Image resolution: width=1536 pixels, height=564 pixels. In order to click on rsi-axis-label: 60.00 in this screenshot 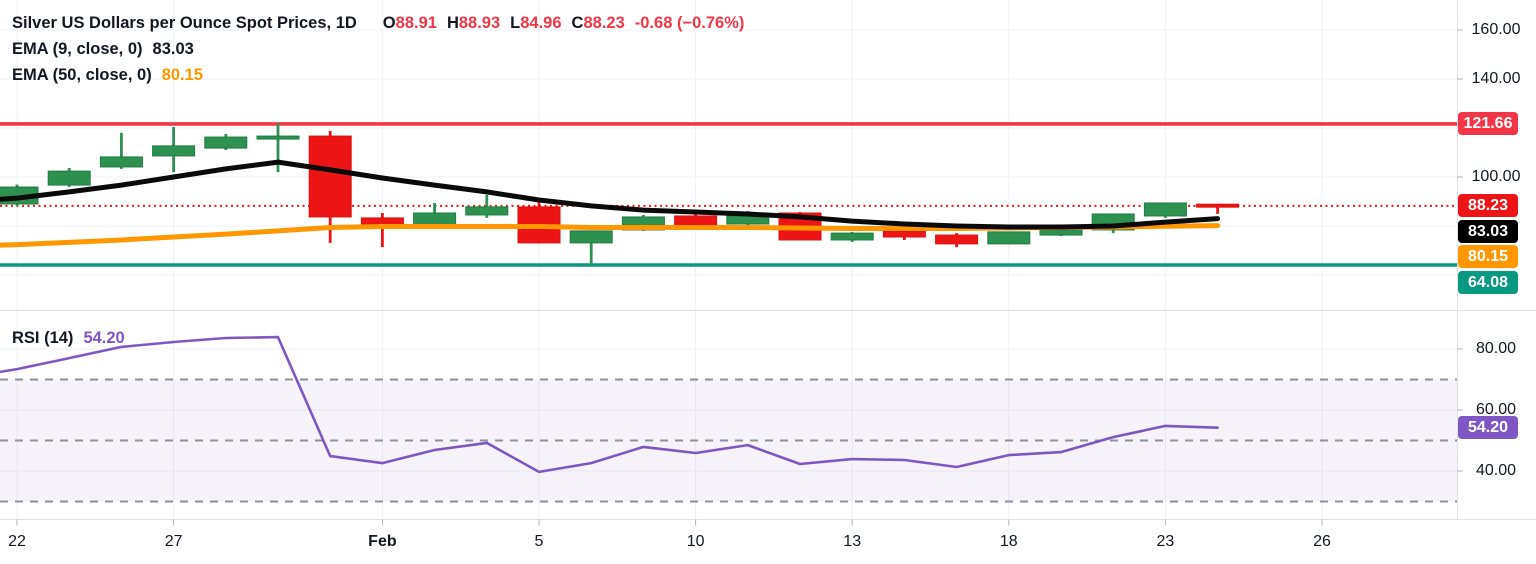, I will do `click(1496, 409)`.